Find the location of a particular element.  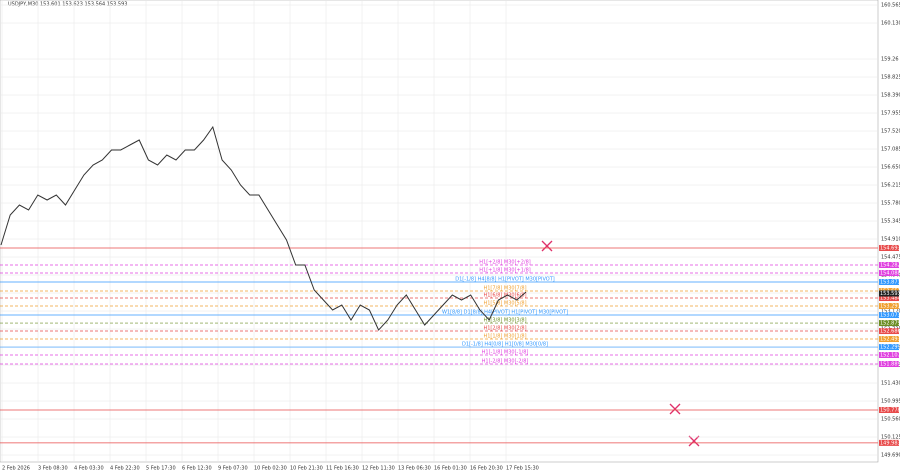

price-tag-label: 149.983 is located at coordinates (890, 443).